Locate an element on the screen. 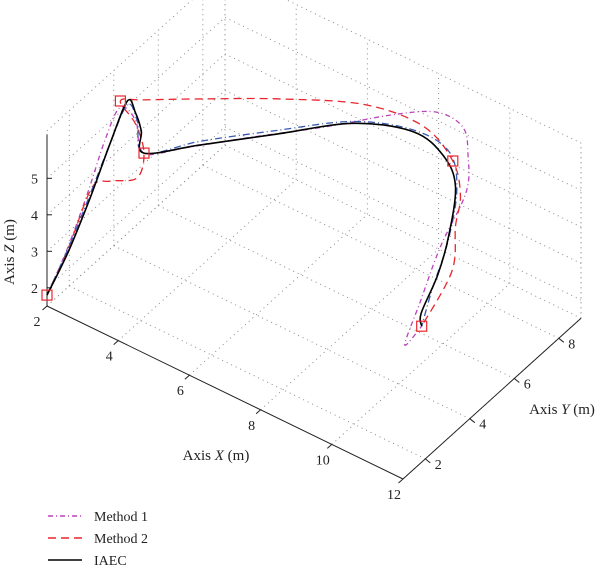 The image size is (600, 570). x-tick-label: 2 is located at coordinates (37, 322).